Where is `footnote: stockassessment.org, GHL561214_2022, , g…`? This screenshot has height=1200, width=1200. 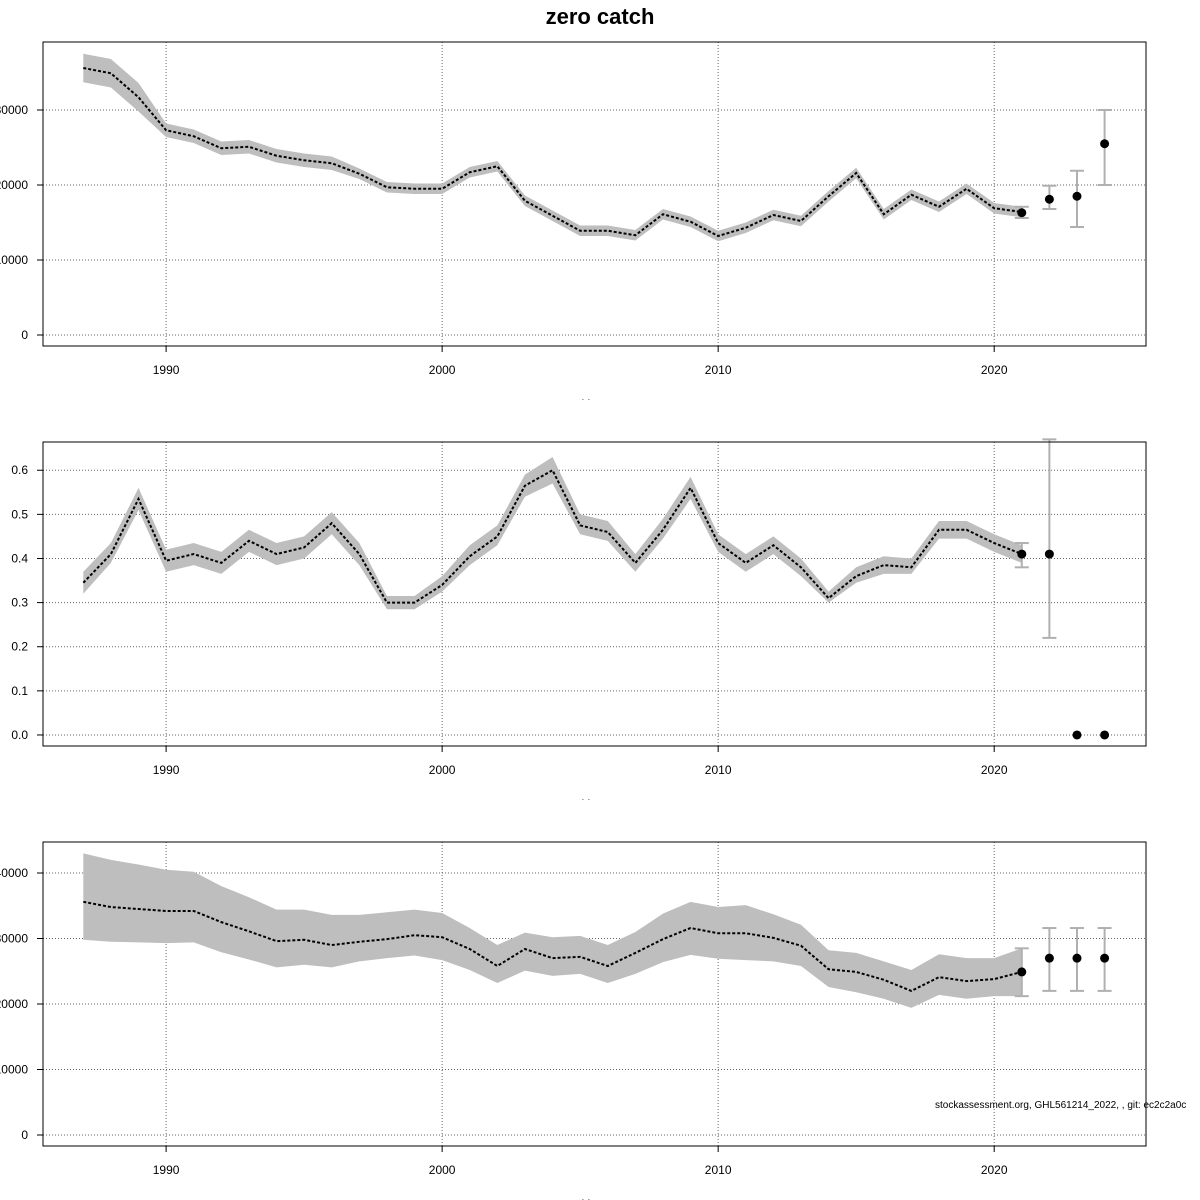 footnote: stockassessment.org, GHL561214_2022, , g… is located at coordinates (1060, 1105).